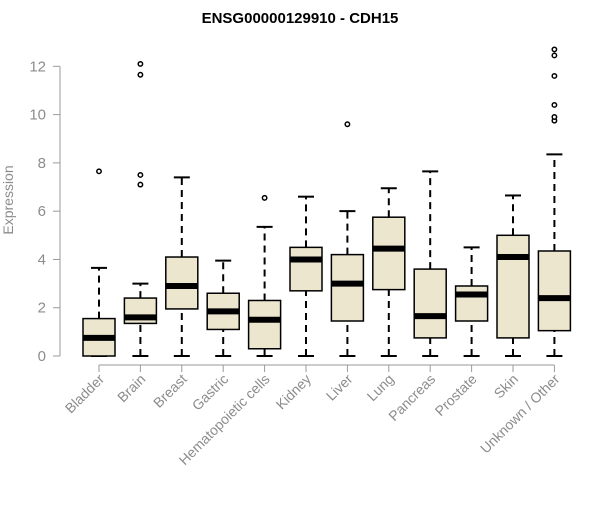 This screenshot has height=505, width=600. I want to click on x-tick-label: Unknown / Other, so click(520, 414).